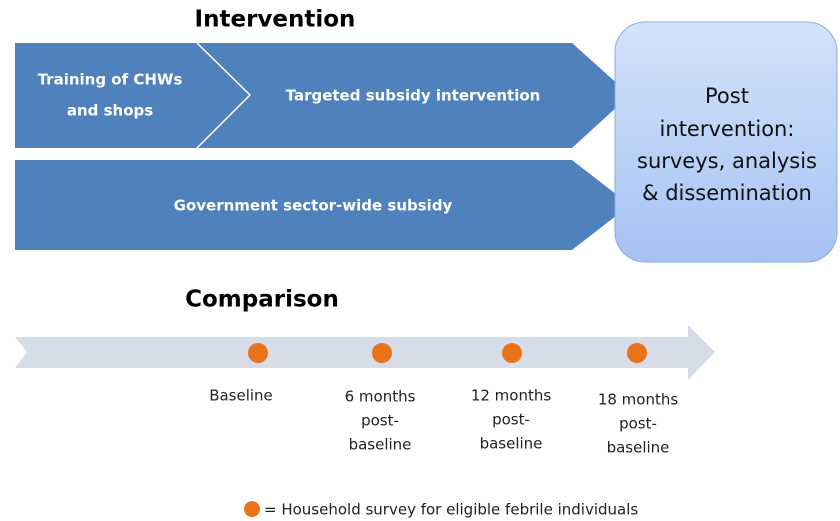 The width and height of the screenshot is (840, 521). I want to click on intervention-title: Intervention, so click(275, 20).